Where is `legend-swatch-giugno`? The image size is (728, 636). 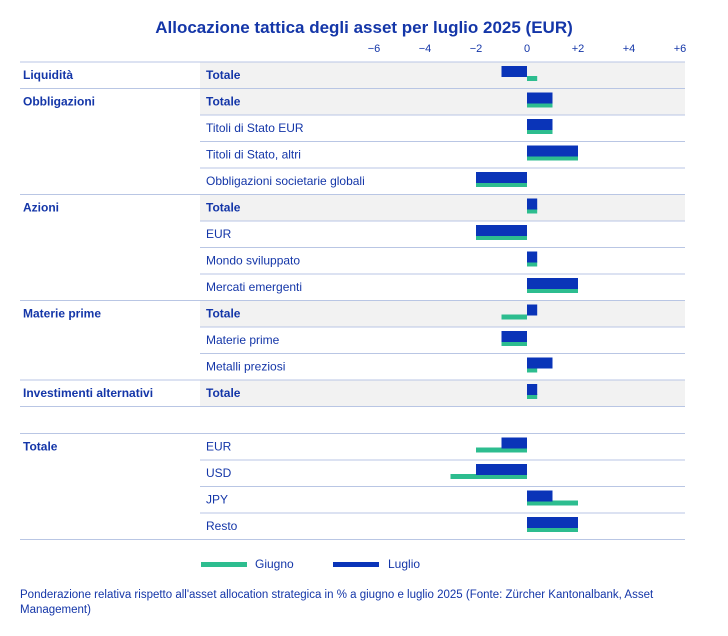 legend-swatch-giugno is located at coordinates (224, 564).